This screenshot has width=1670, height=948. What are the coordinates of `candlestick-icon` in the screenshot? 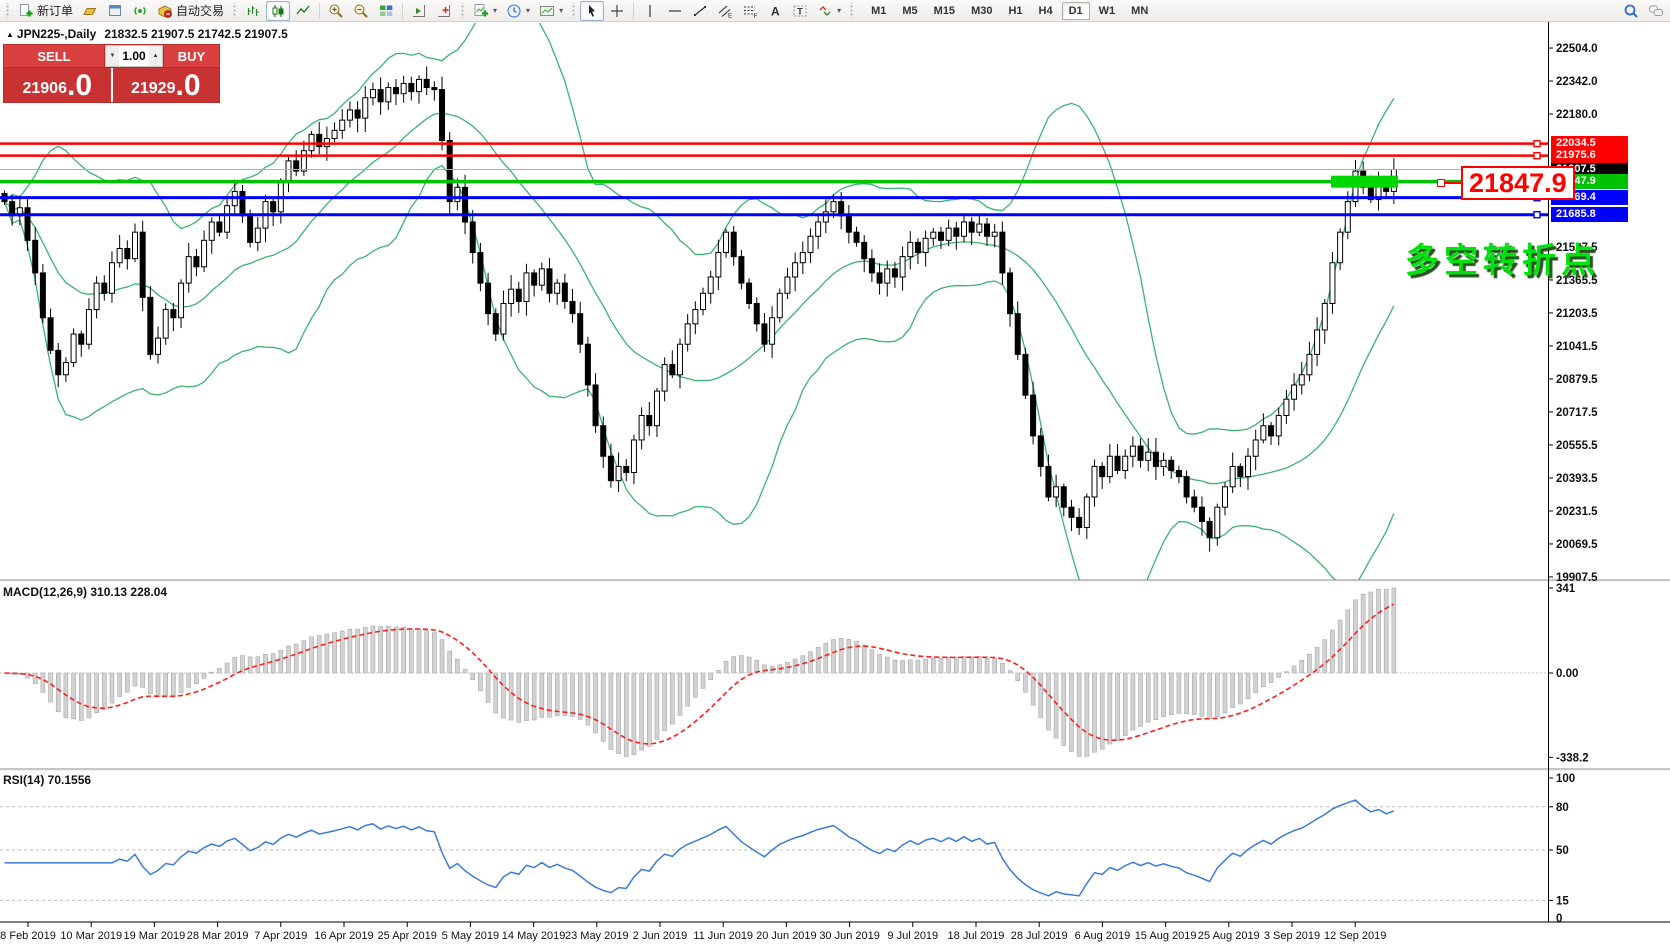 It's located at (278, 11).